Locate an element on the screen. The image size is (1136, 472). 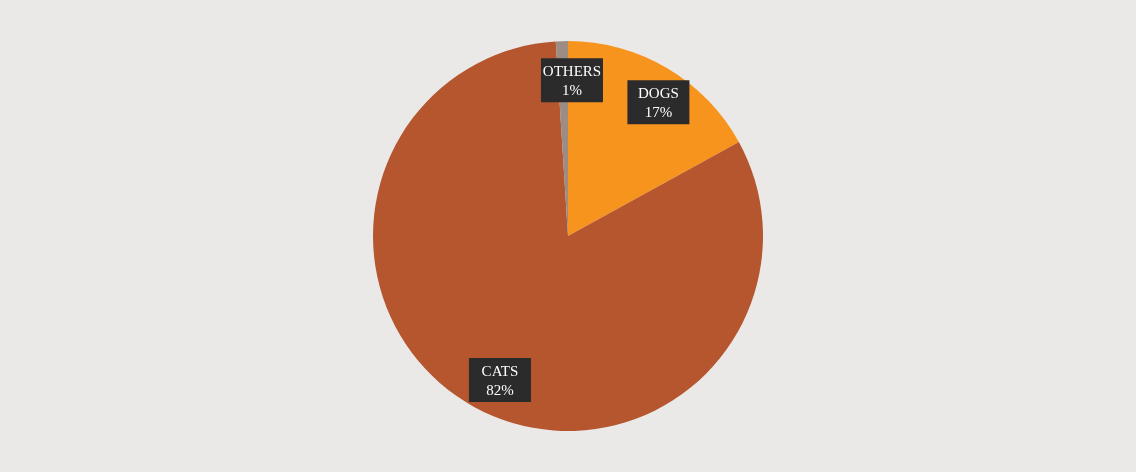
slice-label: CATS is located at coordinates (500, 371).